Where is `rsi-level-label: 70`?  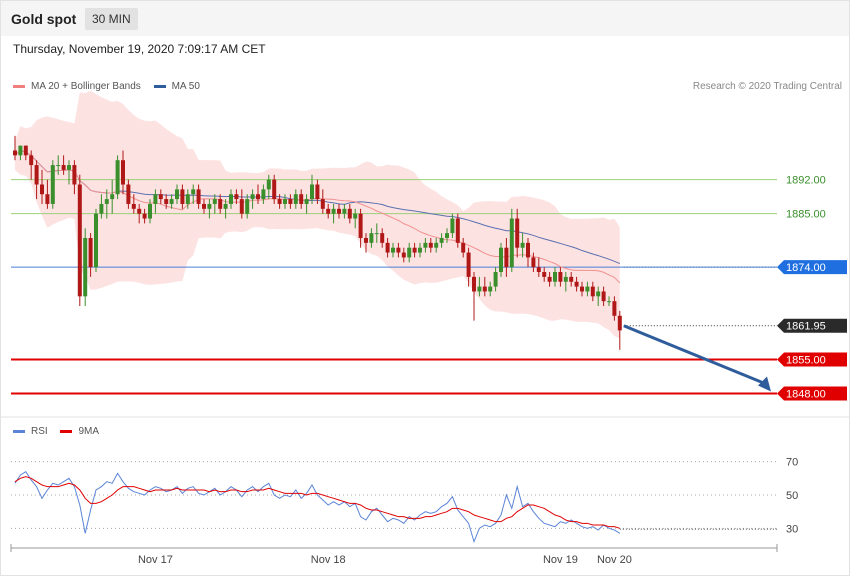 rsi-level-label: 70 is located at coordinates (792, 463).